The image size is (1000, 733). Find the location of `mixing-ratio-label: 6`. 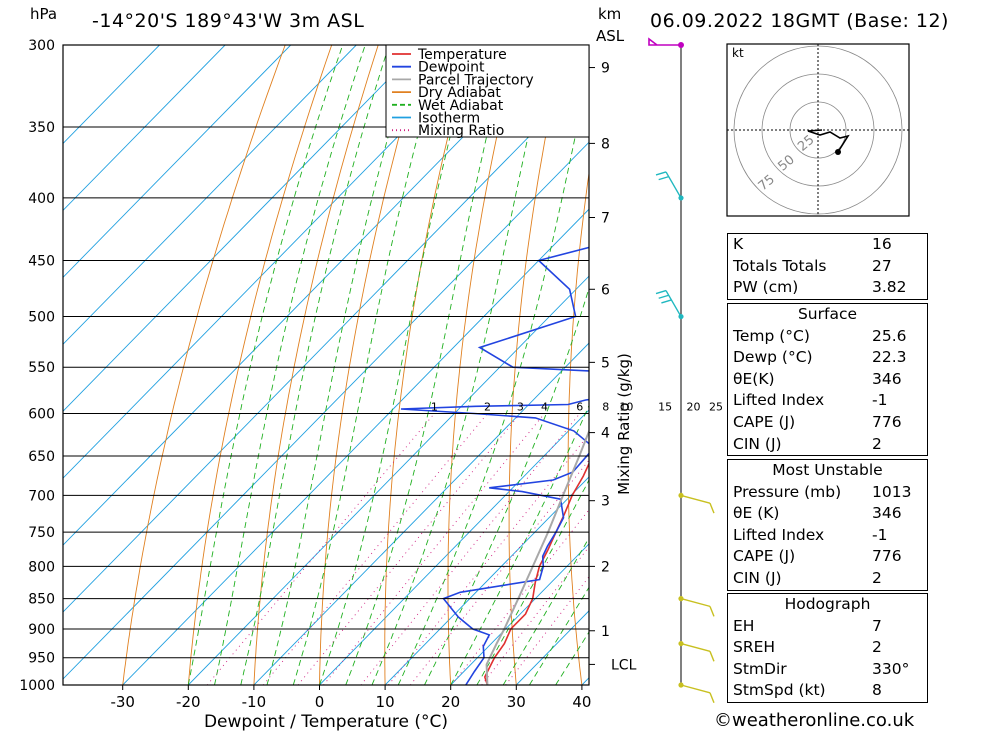

mixing-ratio-label: 6 is located at coordinates (579, 407).